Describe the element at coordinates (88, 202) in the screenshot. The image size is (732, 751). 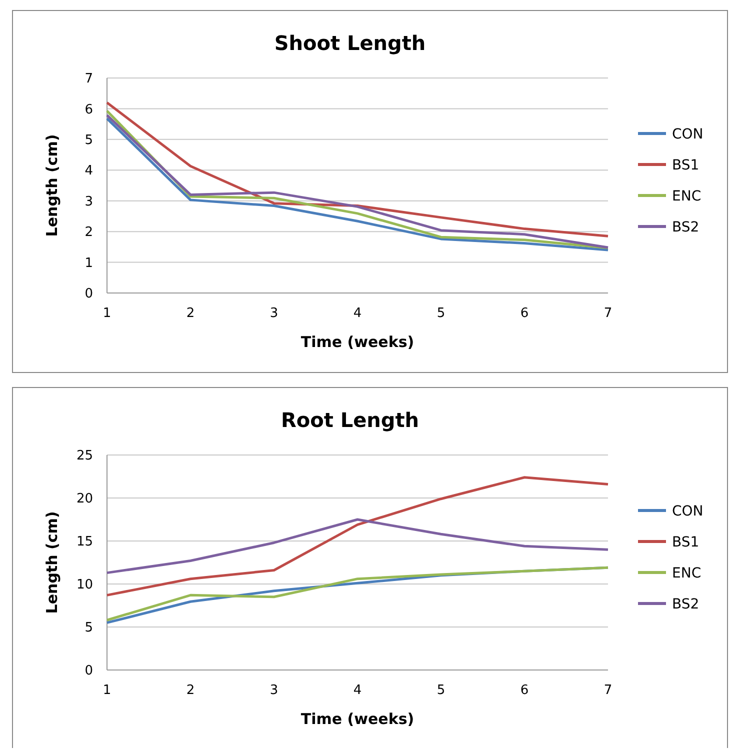
I see `y-tick-label: 3` at that location.